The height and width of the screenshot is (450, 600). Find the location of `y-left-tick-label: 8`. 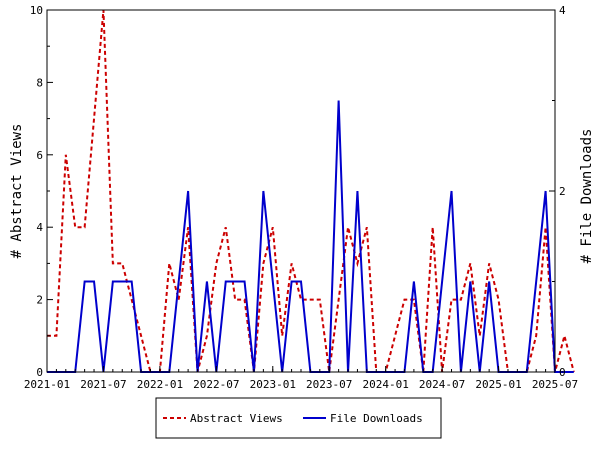

y-left-tick-label: 8 is located at coordinates (39, 82).